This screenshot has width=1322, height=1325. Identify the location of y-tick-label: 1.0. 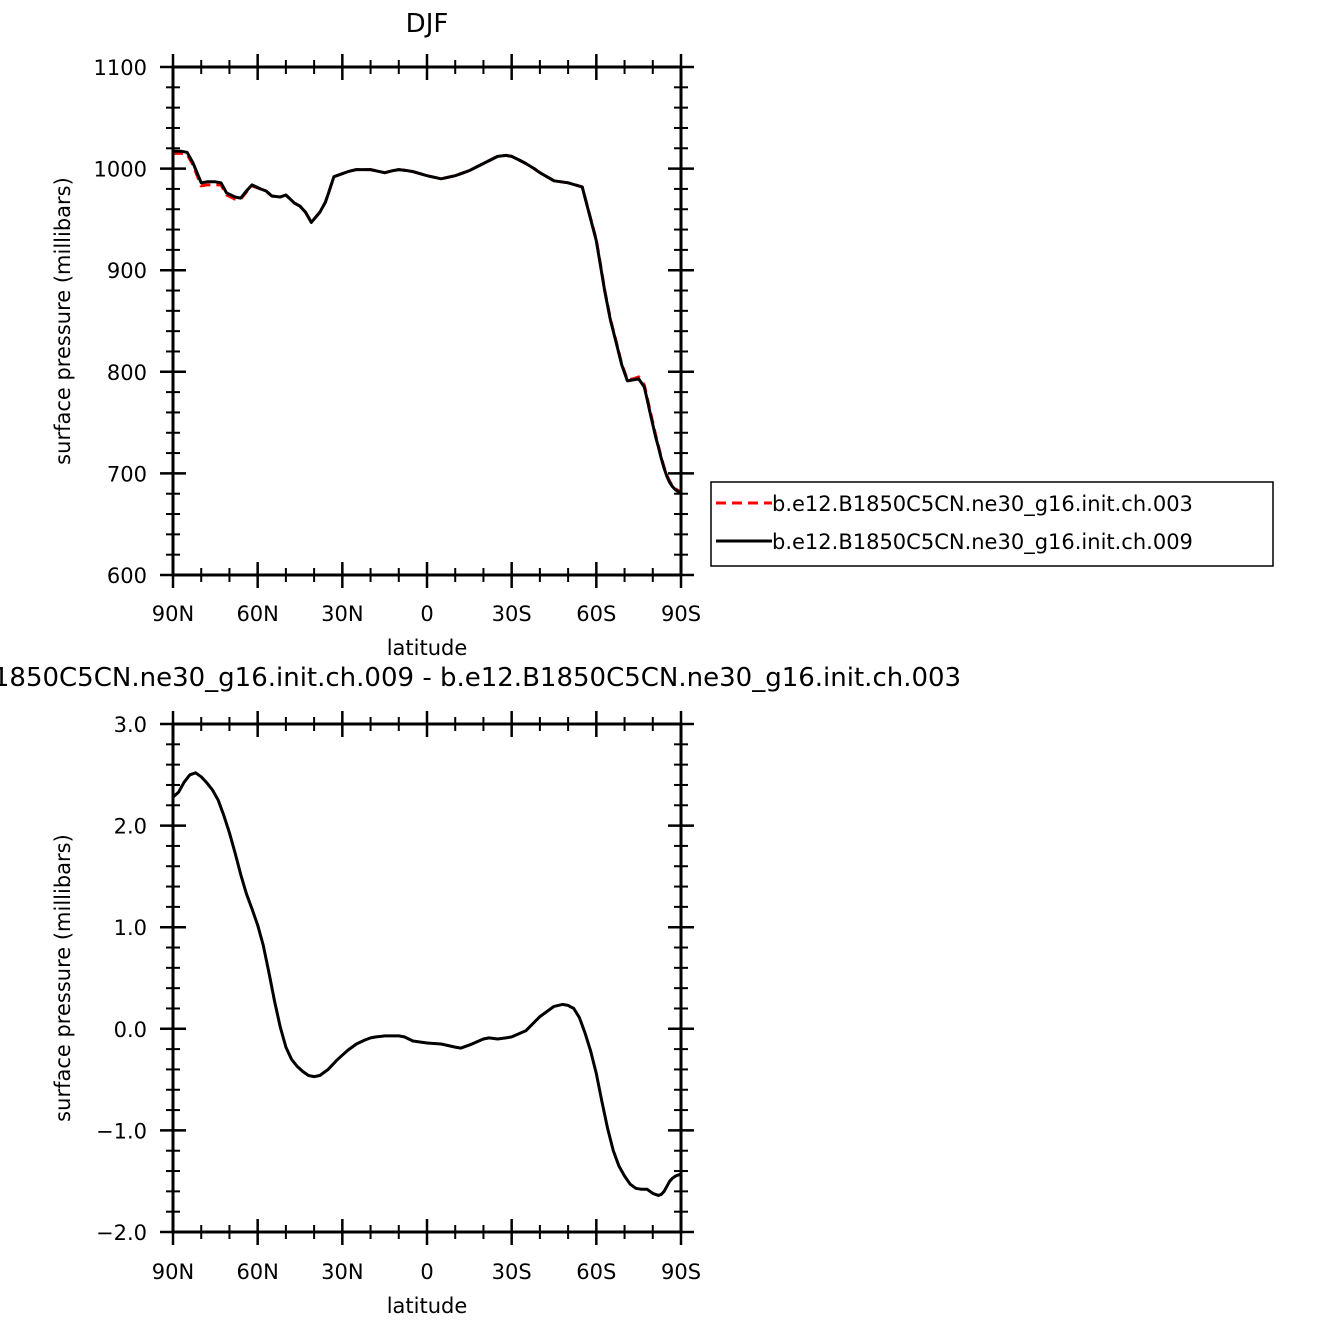
(130, 928).